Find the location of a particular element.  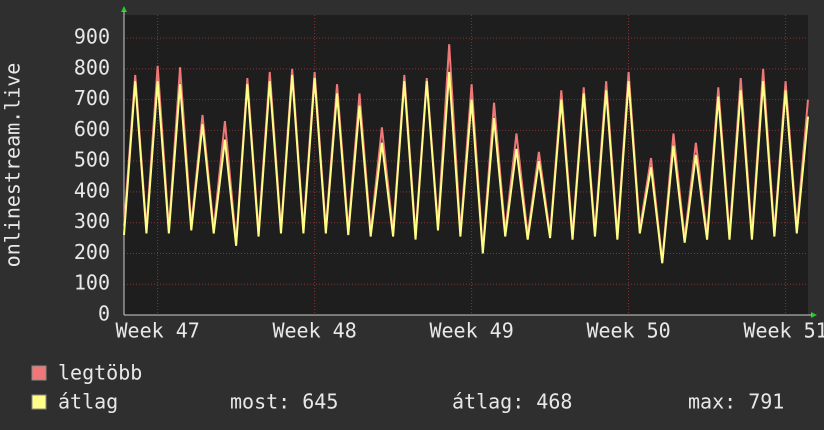

stat: most: 645 is located at coordinates (284, 402).